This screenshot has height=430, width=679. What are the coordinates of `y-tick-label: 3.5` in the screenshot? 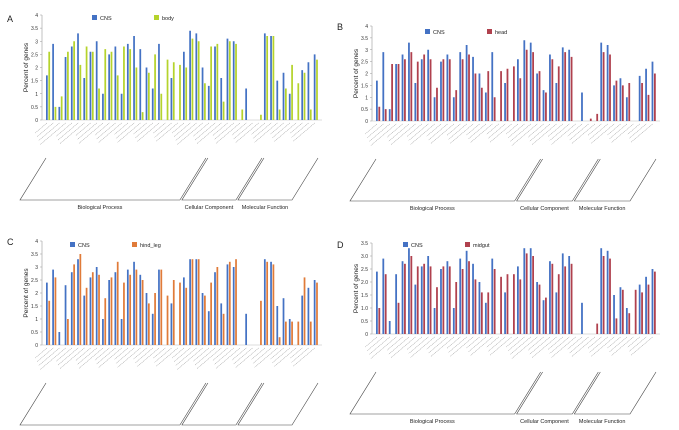 It's located at (364, 39).